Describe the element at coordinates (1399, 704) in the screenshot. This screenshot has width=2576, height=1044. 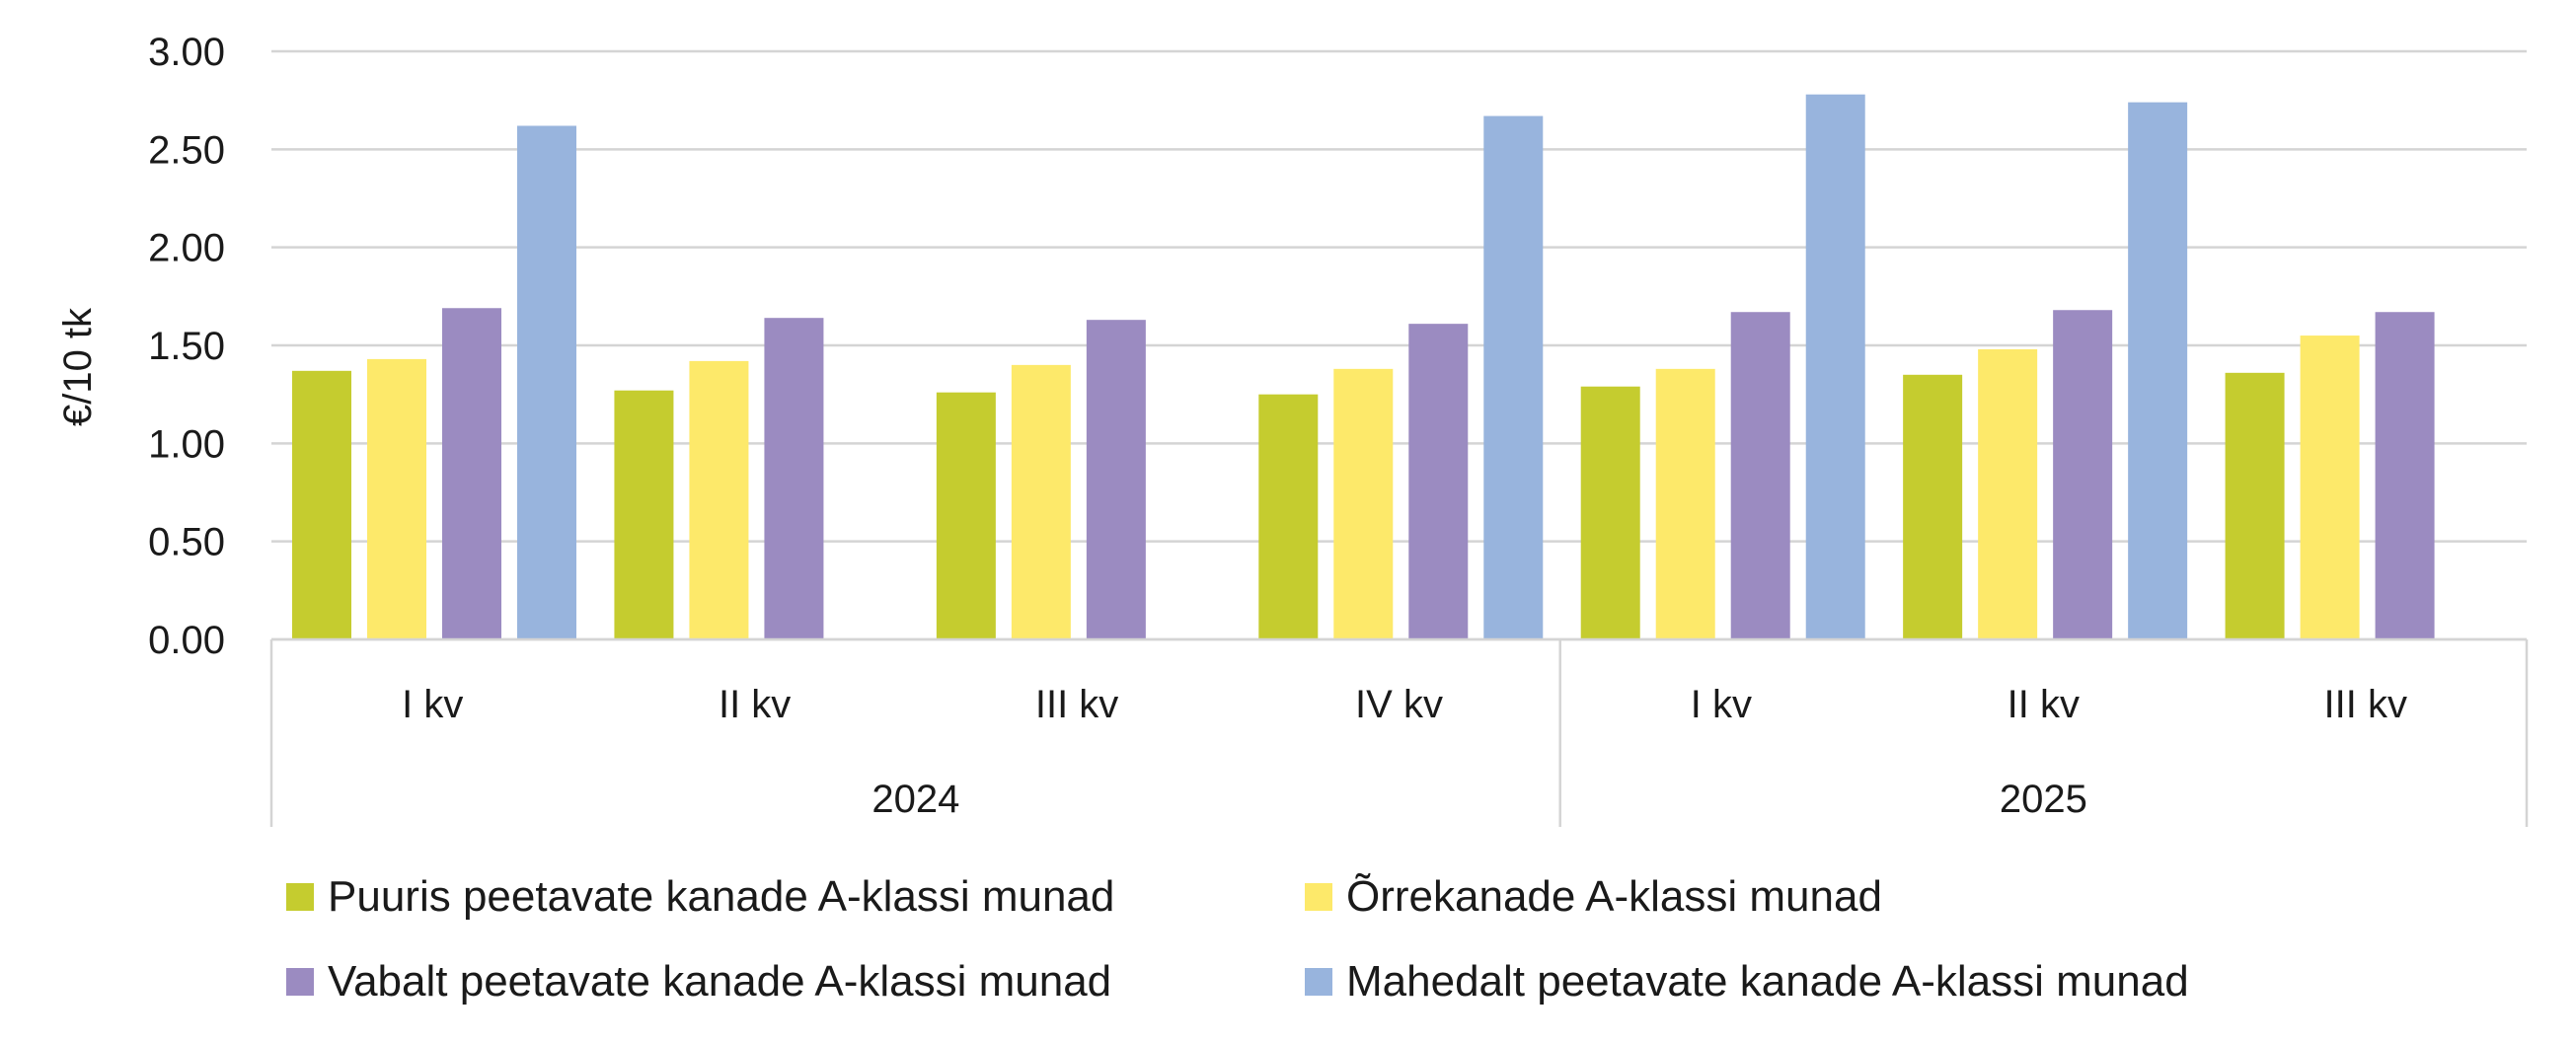
I see `x-tick-label: IV kv` at that location.